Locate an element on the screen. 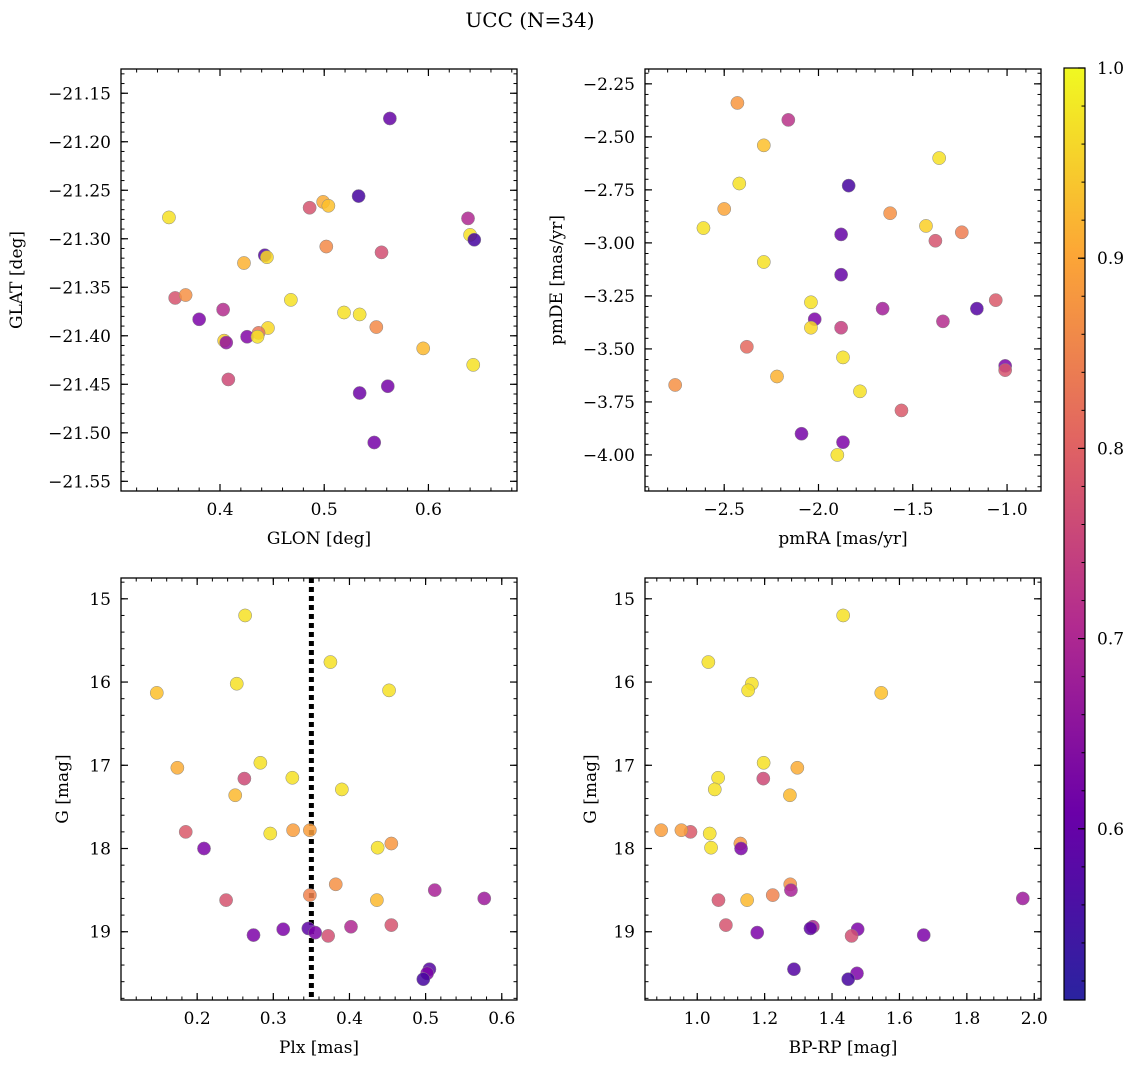 The height and width of the screenshot is (1068, 1136). x-tick-label: 0.5 is located at coordinates (425, 1019).